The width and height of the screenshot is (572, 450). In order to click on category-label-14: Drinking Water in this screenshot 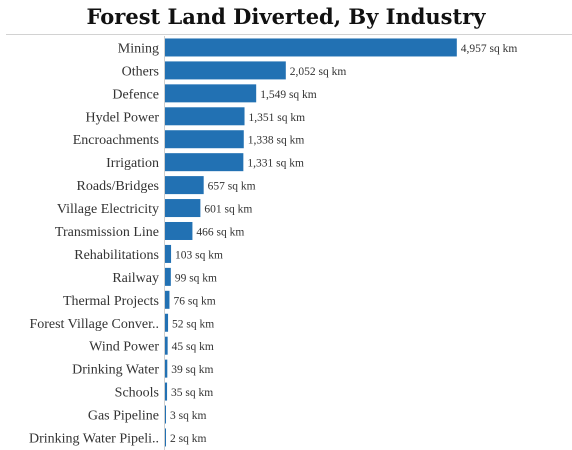, I will do `click(115, 370)`.